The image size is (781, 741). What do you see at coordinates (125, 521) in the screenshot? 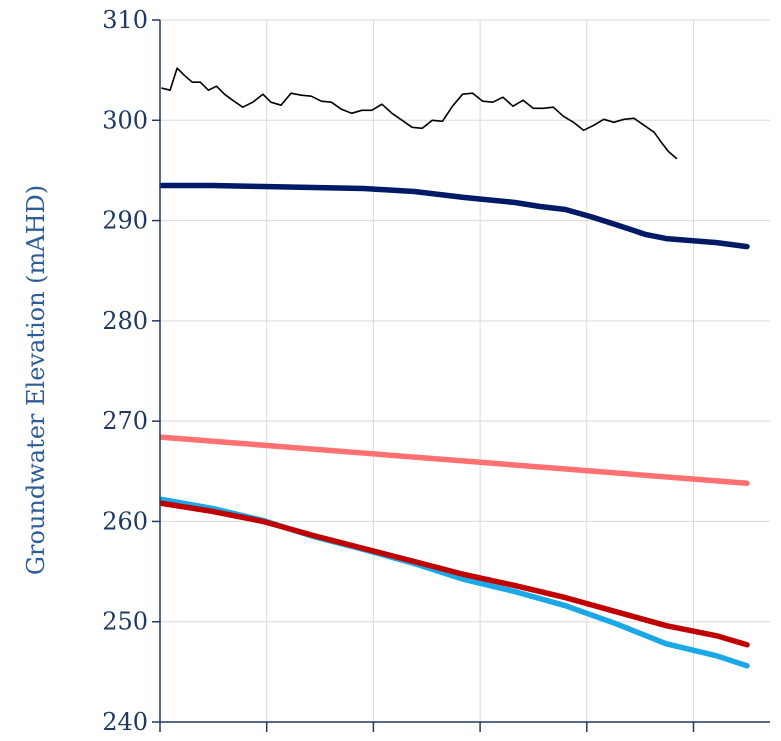
I see `y-tick-label: 260` at bounding box center [125, 521].